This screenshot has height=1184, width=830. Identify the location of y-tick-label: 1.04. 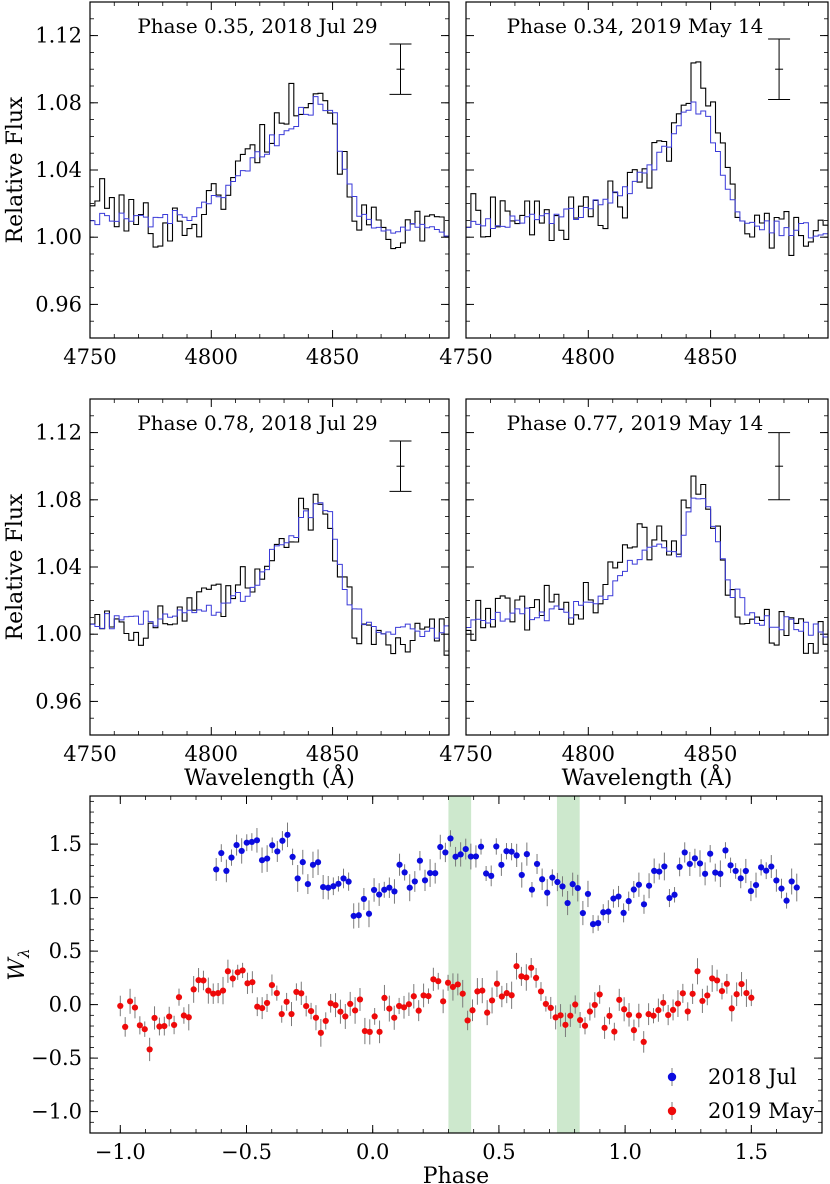
(58, 567).